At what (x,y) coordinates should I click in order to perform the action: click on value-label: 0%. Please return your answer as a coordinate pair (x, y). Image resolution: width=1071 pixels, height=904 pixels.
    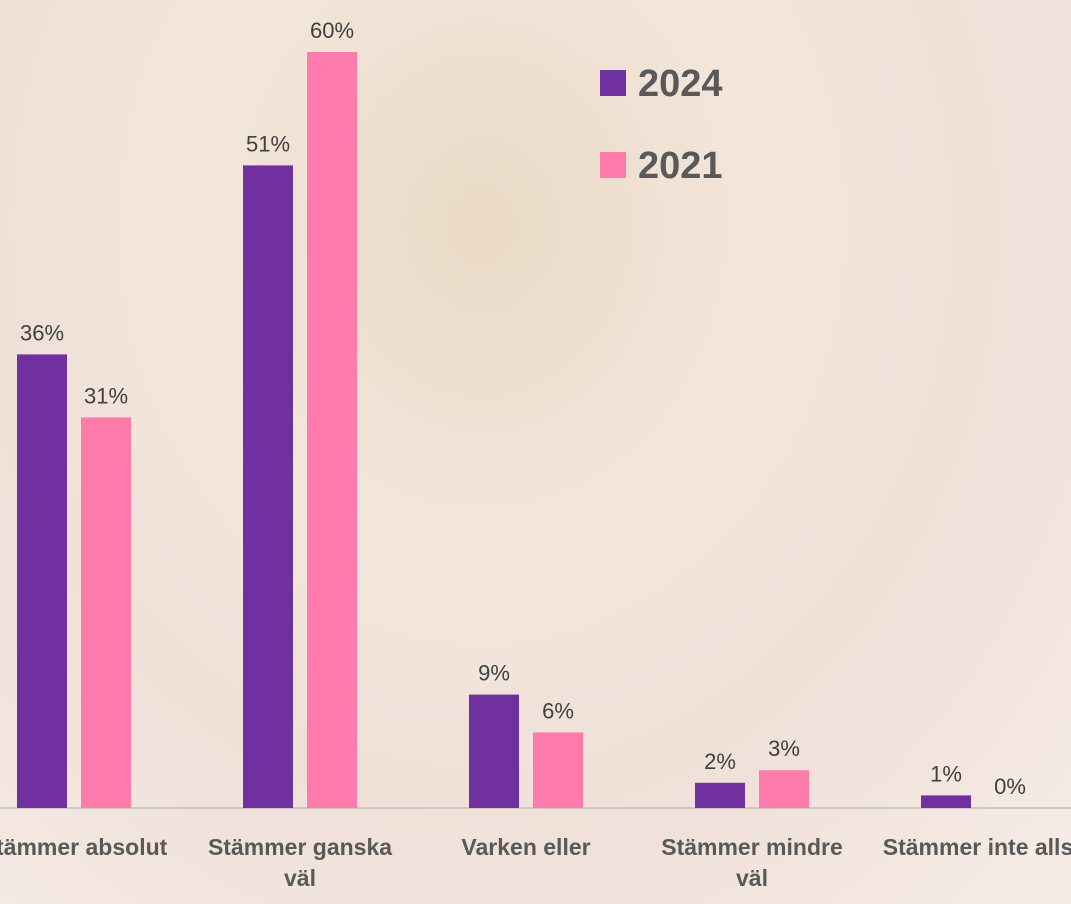
    Looking at the image, I should click on (1010, 786).